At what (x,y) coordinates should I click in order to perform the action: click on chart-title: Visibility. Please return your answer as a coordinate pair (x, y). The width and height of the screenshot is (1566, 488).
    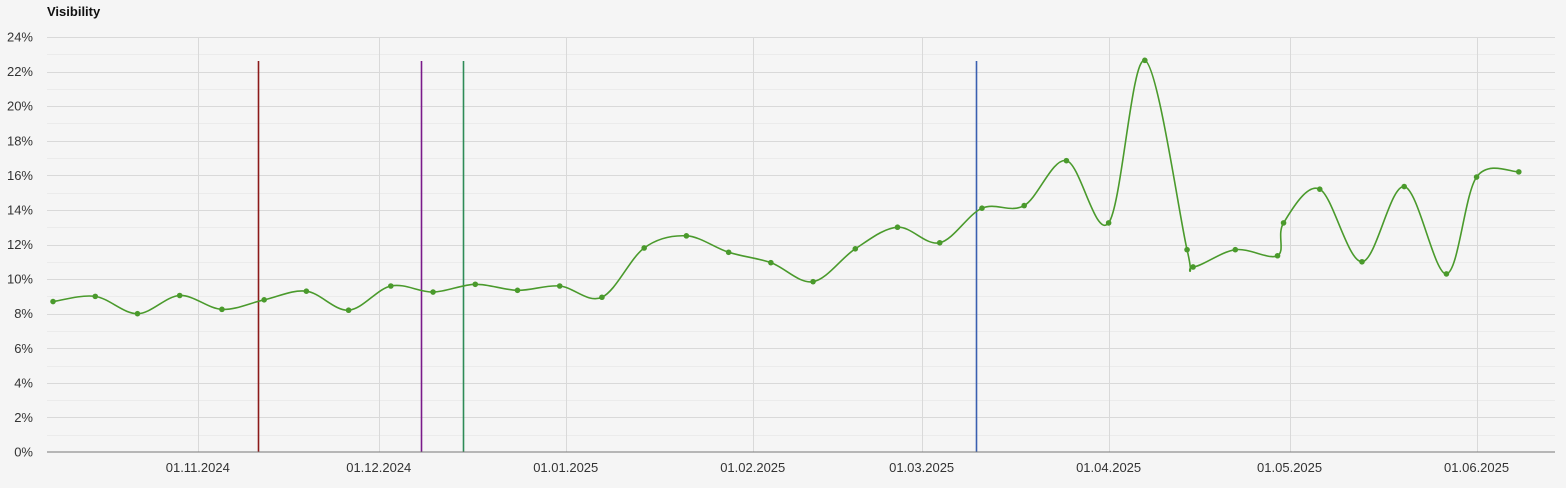
    Looking at the image, I should click on (74, 11).